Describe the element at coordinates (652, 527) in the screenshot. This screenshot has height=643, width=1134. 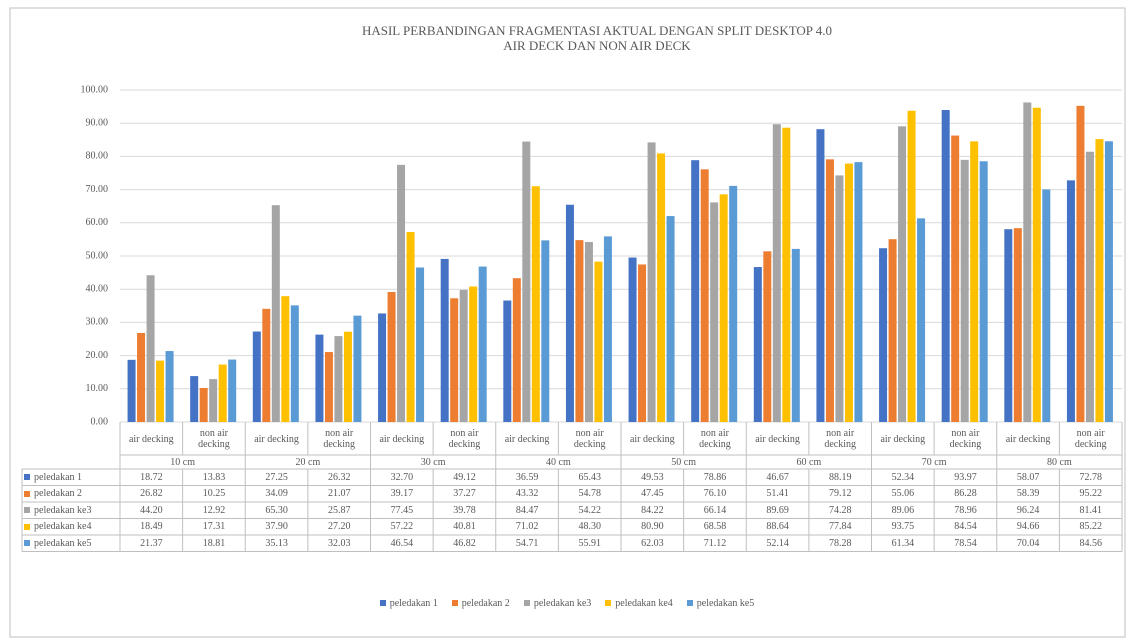
I see `table-value: 80.90` at that location.